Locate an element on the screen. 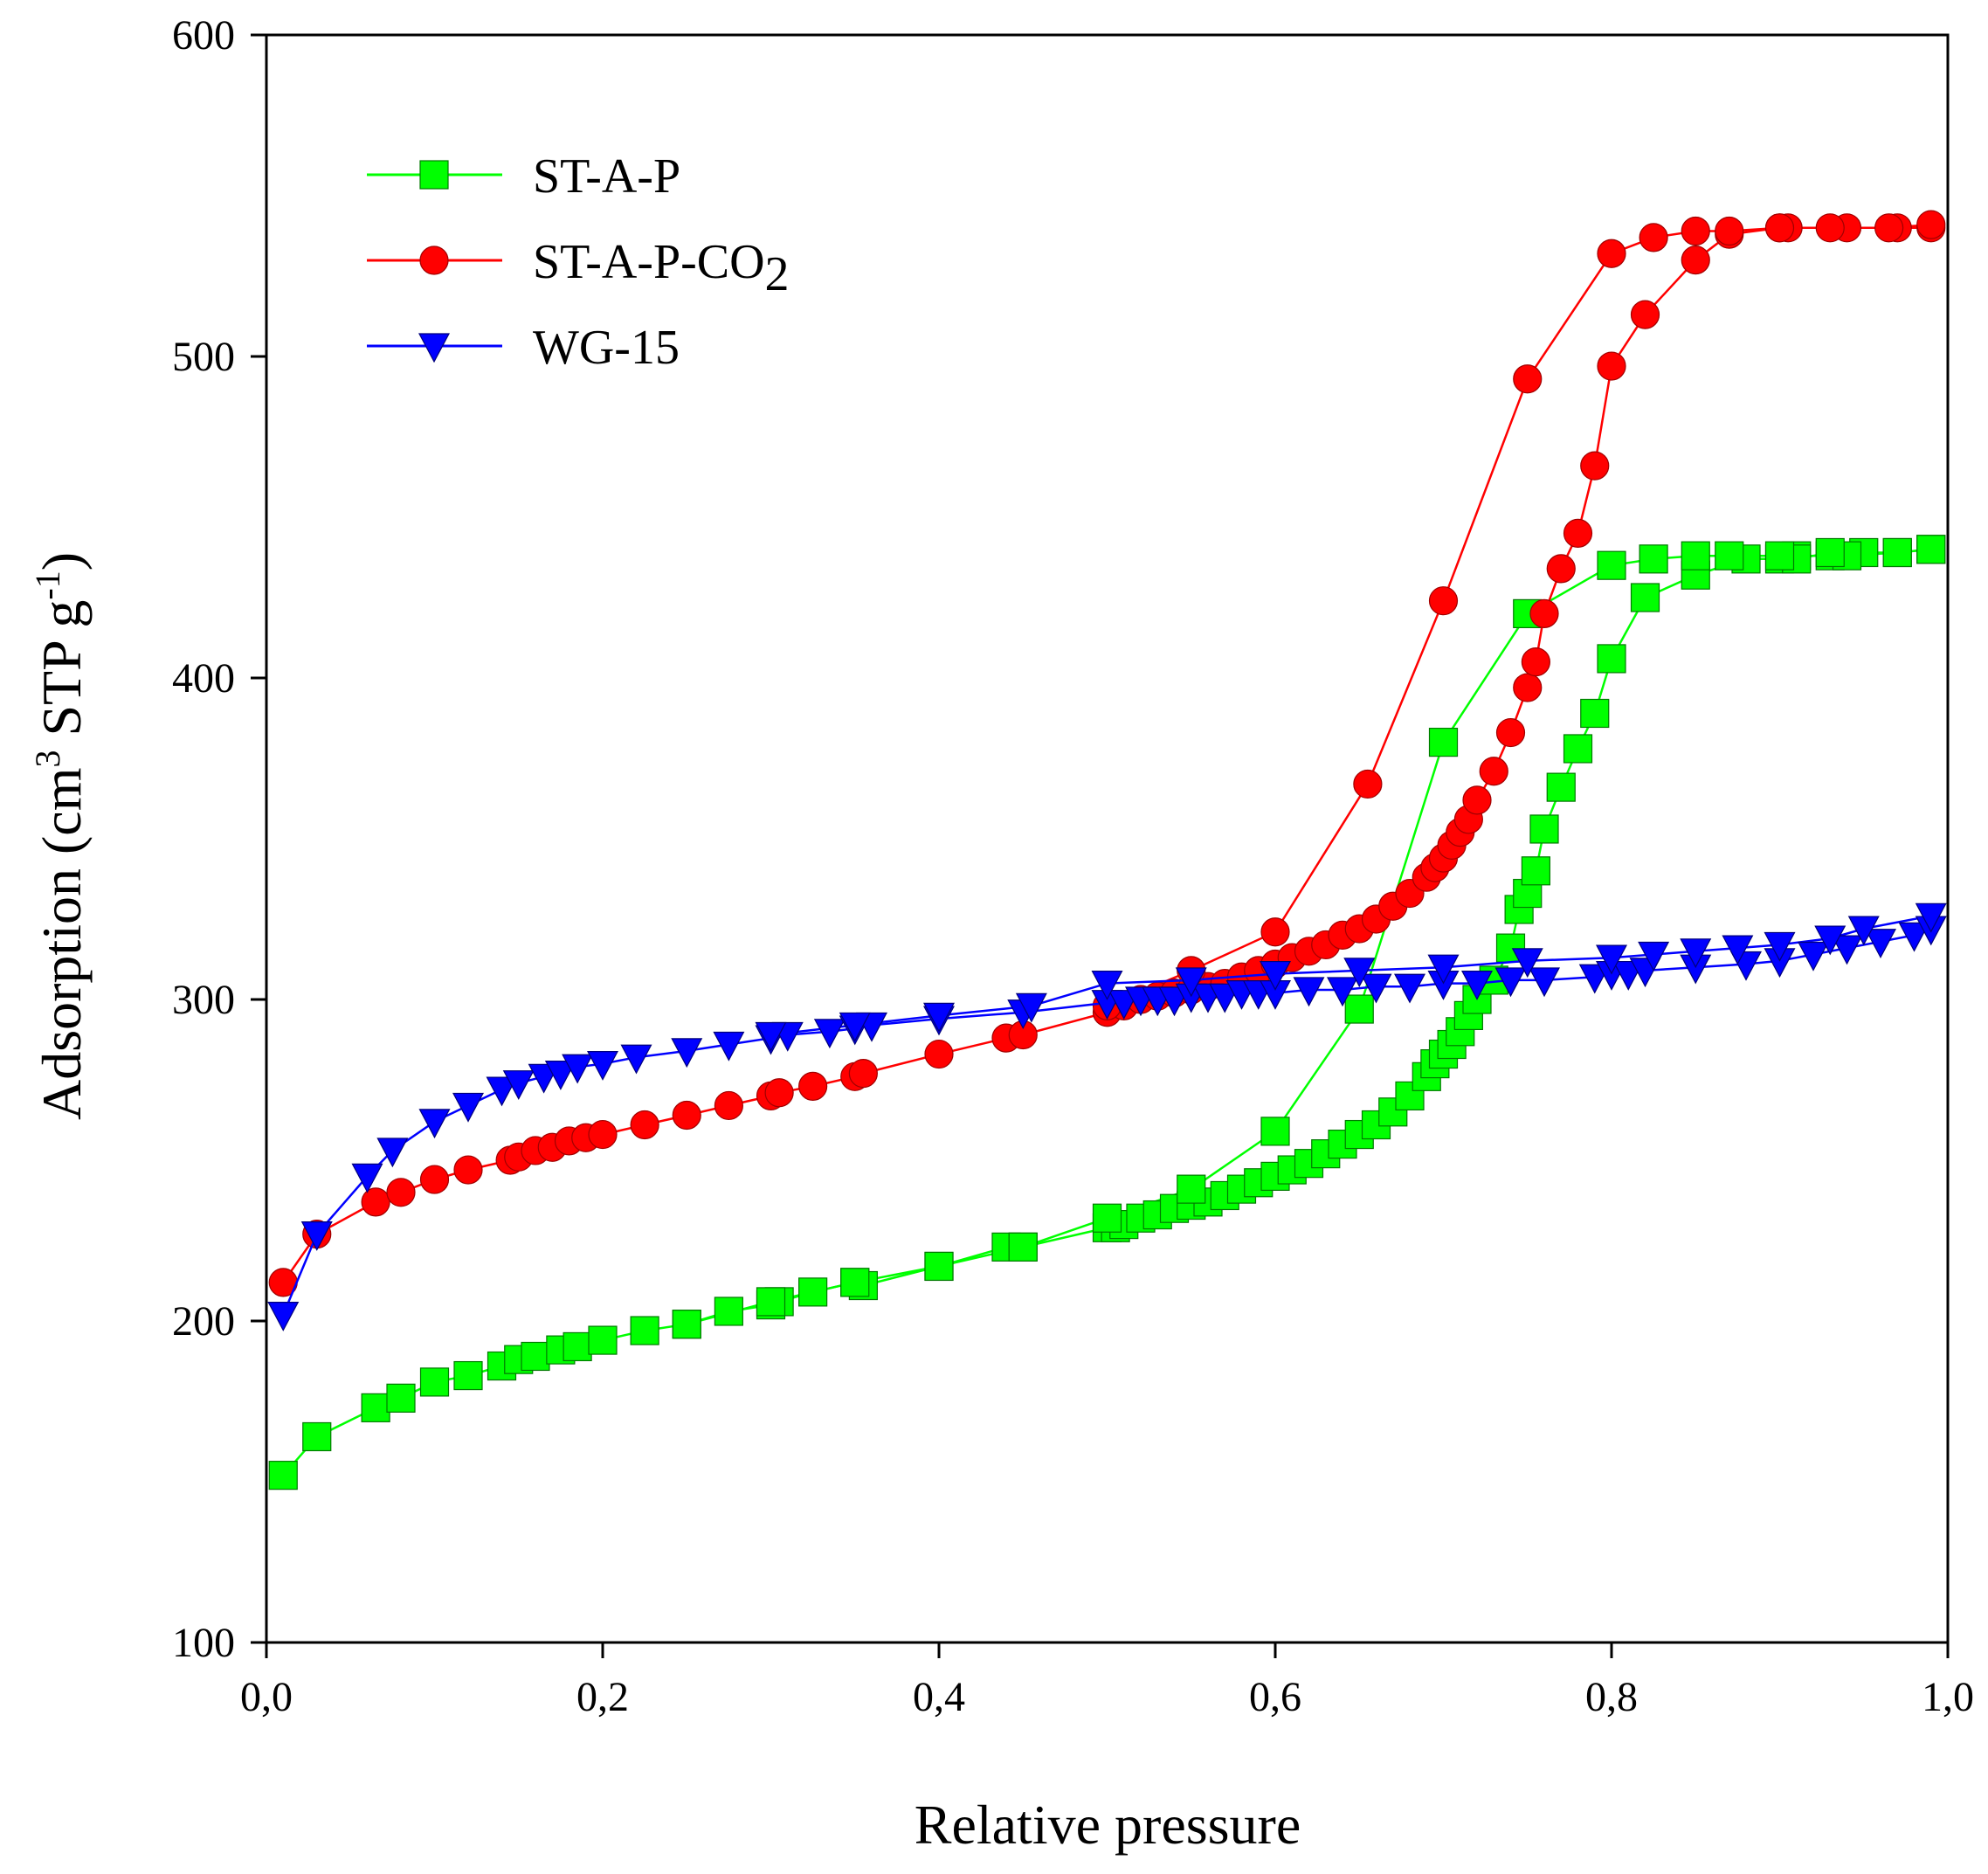 This screenshot has width=1988, height=1874. legend-marker-st-a-p-co2 is located at coordinates (434, 260).